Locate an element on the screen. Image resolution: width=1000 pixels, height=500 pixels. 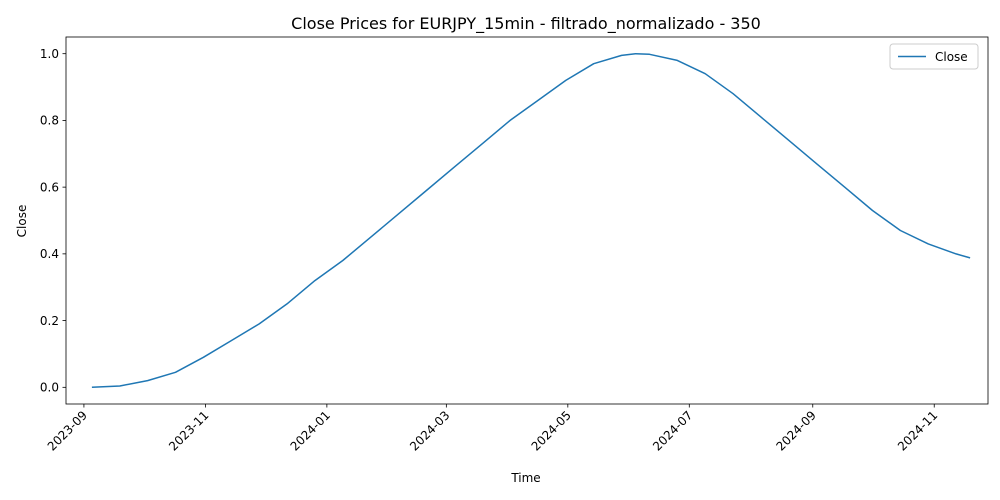
legend-label-close: Close is located at coordinates (951, 57).